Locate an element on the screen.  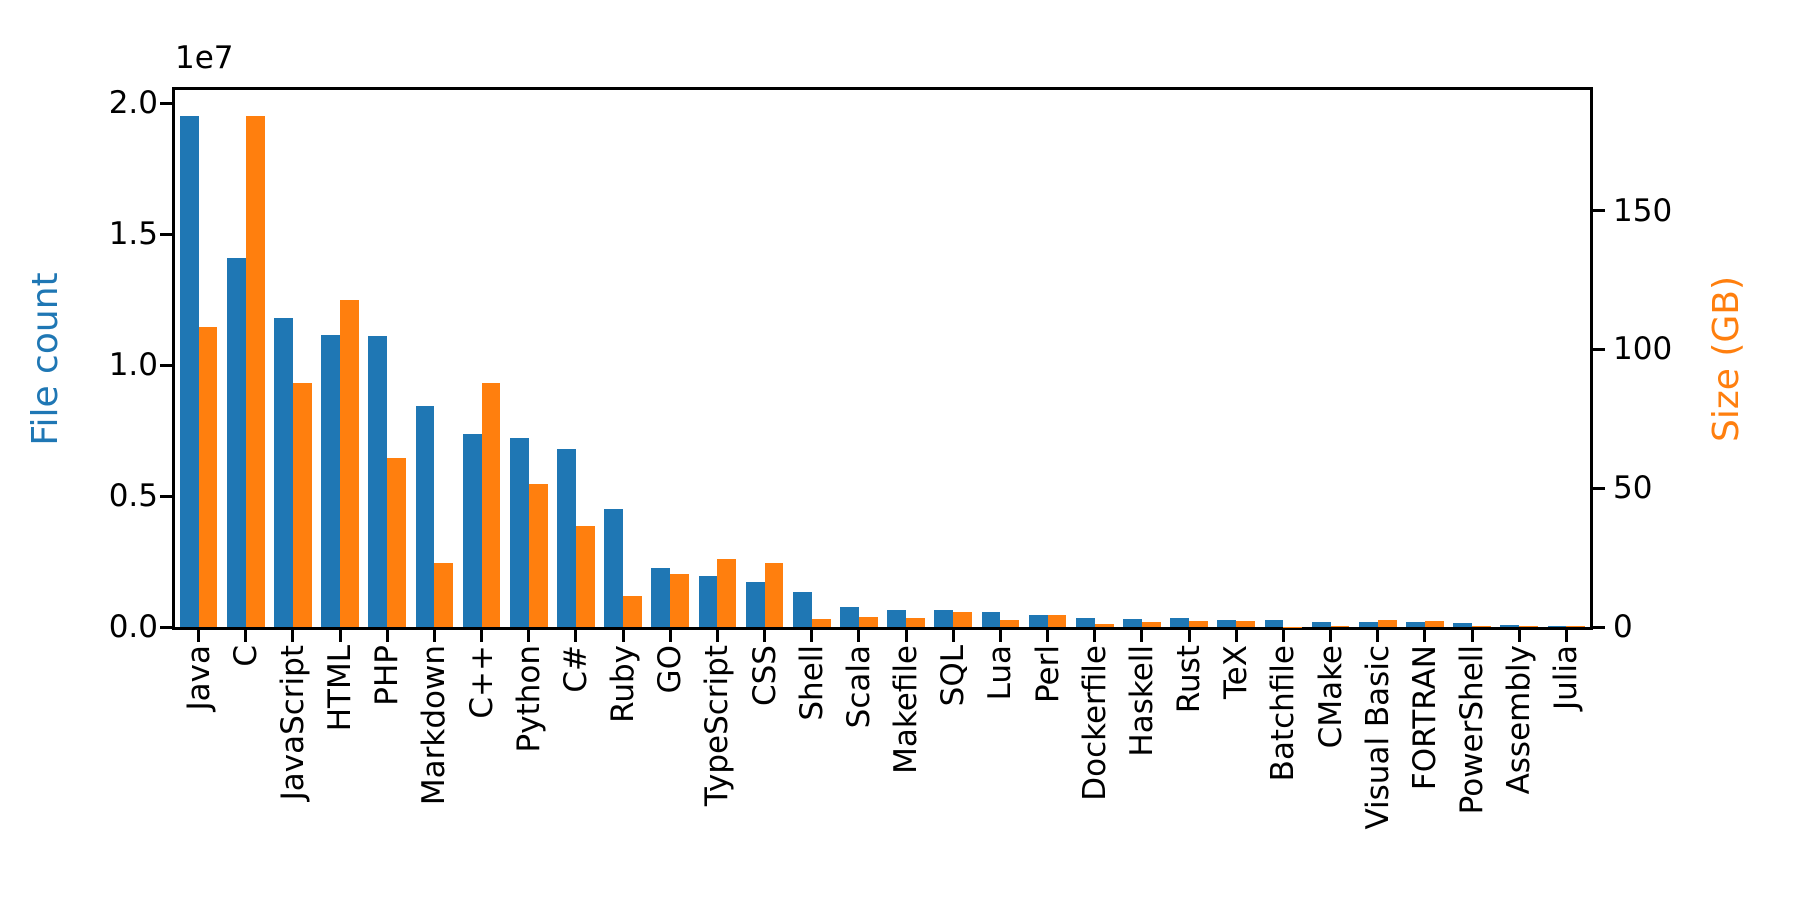
bar-size-cmake is located at coordinates (1340, 626).